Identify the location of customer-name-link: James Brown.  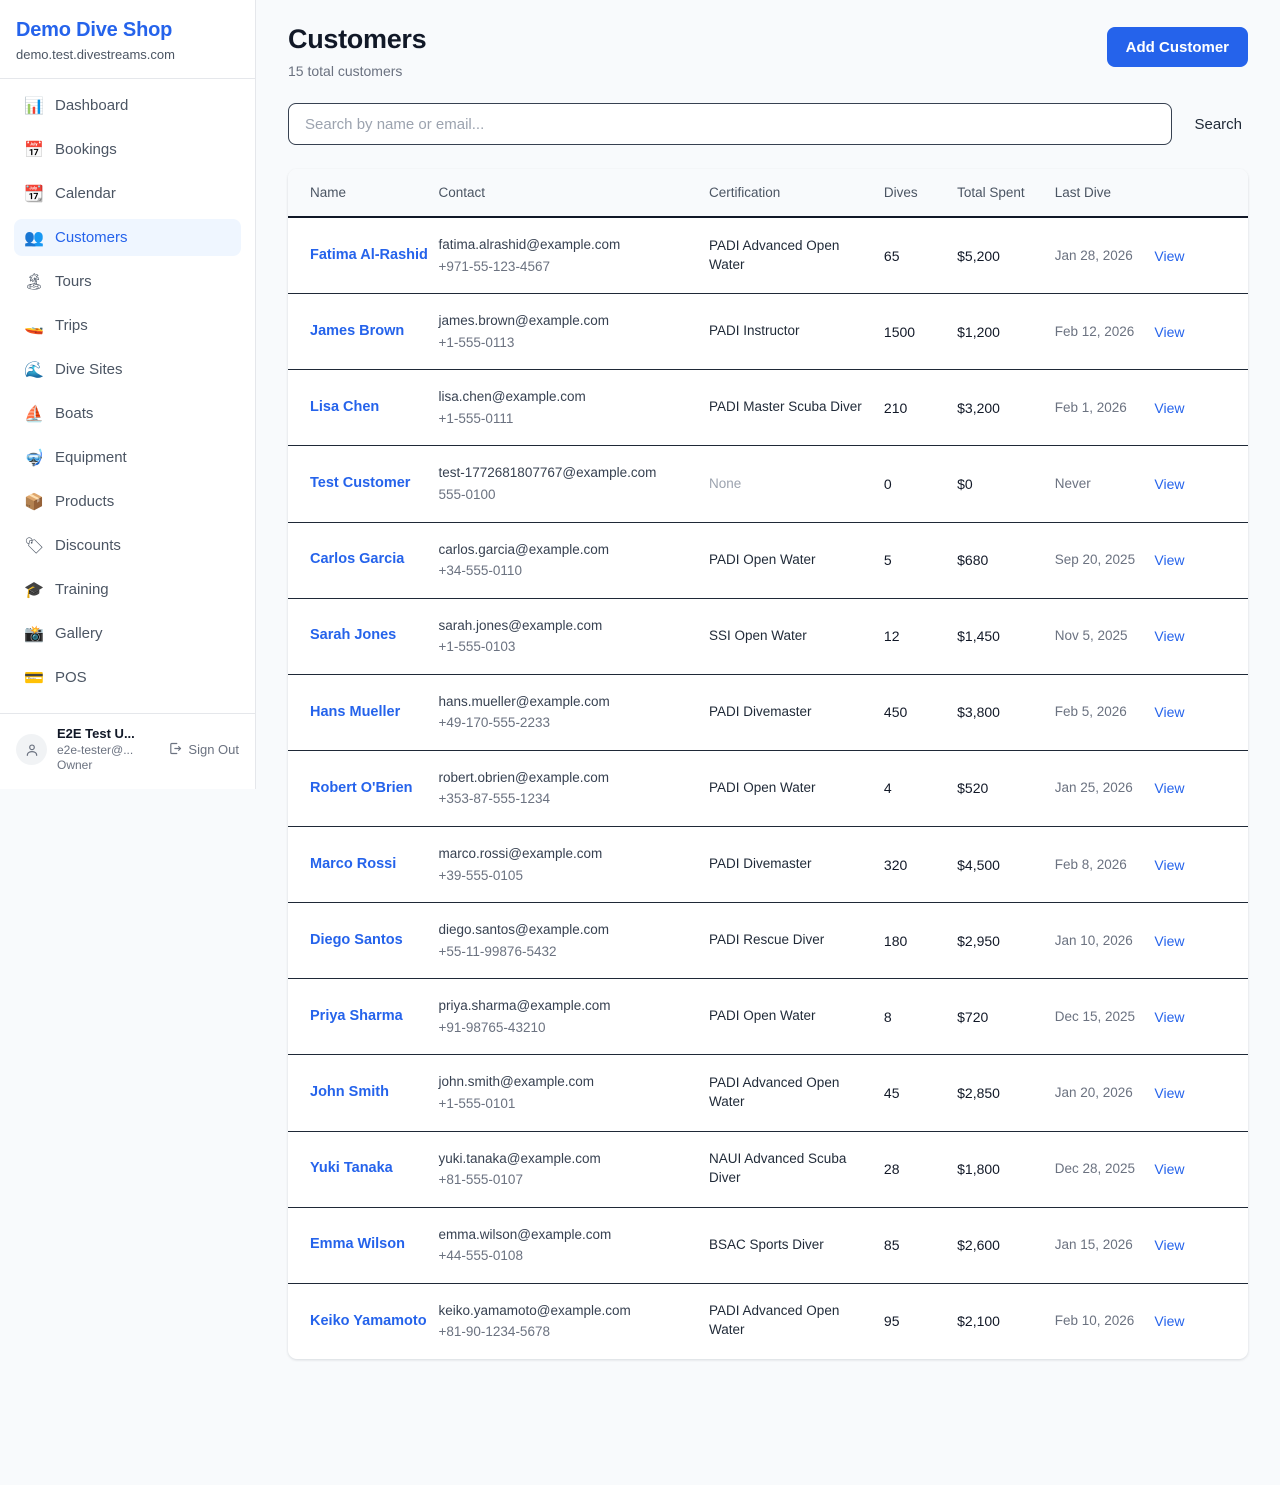
(357, 330).